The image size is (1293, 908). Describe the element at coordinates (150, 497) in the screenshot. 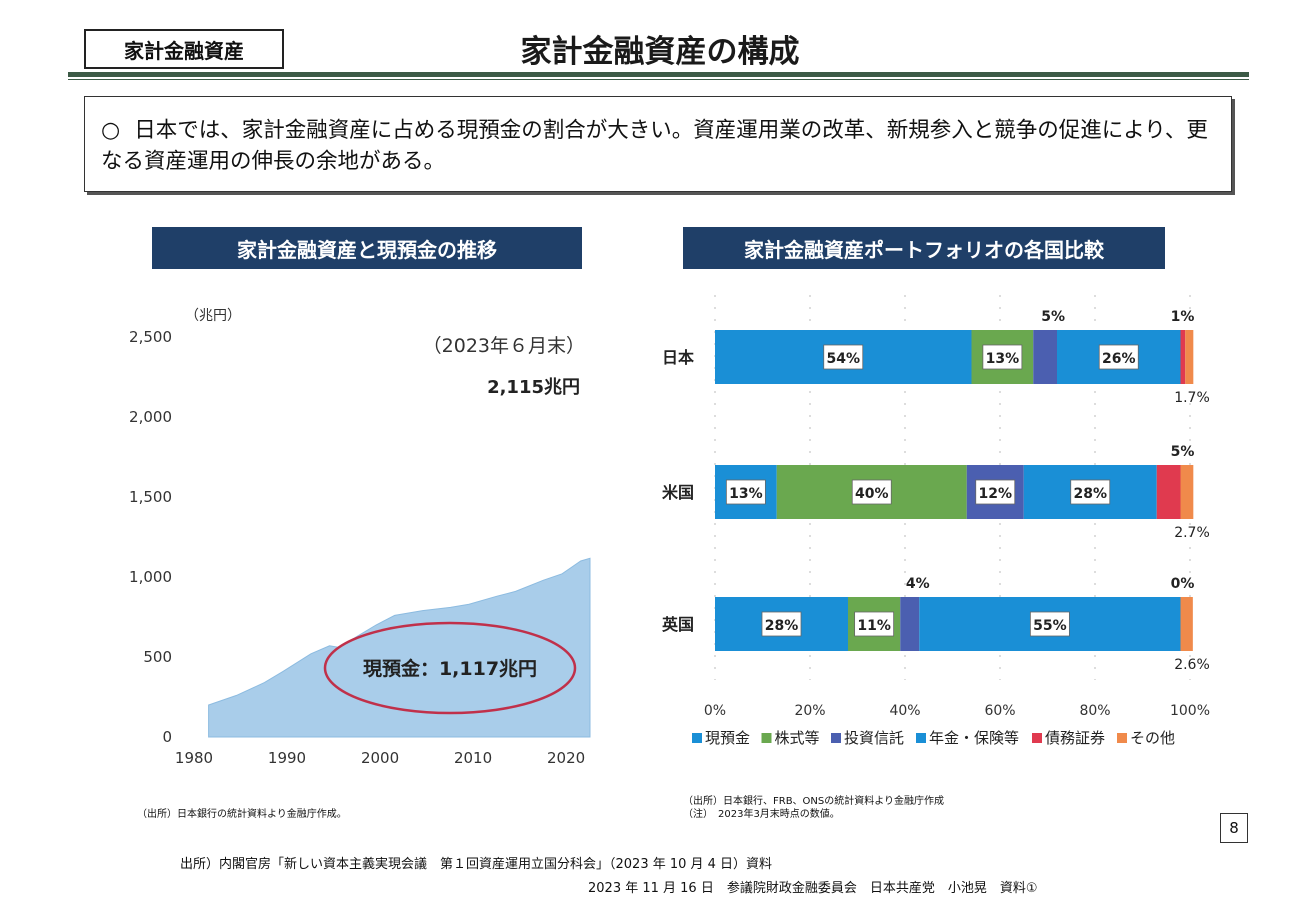

I see `y-tick-label: 1,500` at that location.